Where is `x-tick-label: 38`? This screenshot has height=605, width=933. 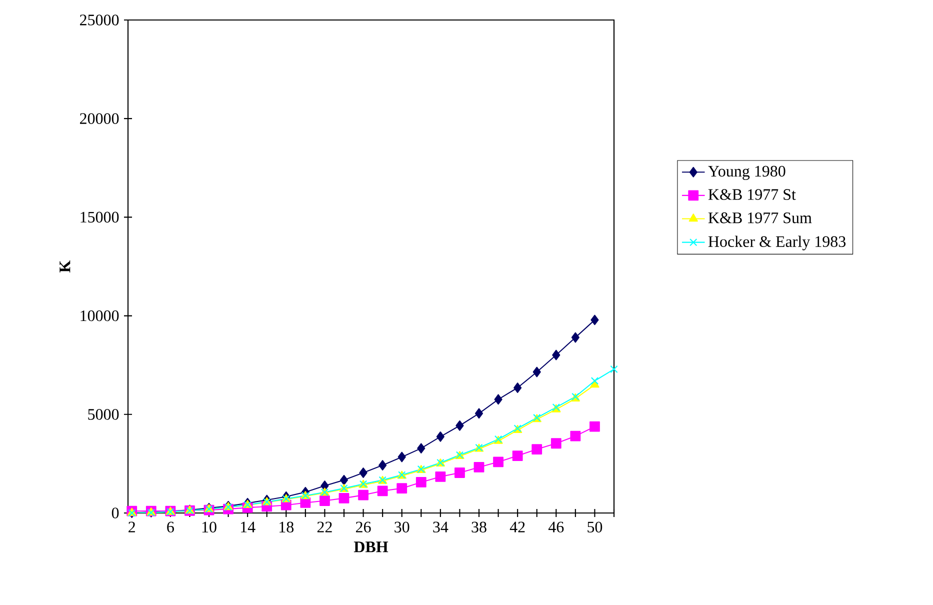 x-tick-label: 38 is located at coordinates (479, 527).